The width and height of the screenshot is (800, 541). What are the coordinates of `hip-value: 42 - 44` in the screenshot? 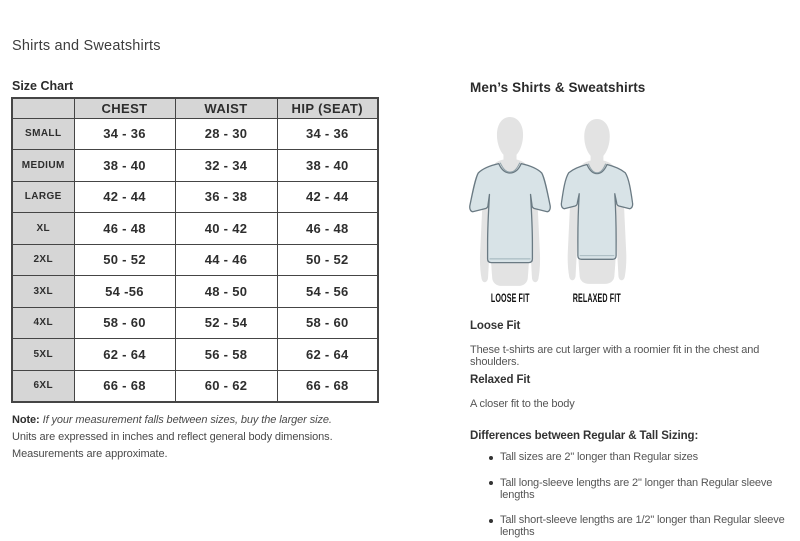 It's located at (327, 196).